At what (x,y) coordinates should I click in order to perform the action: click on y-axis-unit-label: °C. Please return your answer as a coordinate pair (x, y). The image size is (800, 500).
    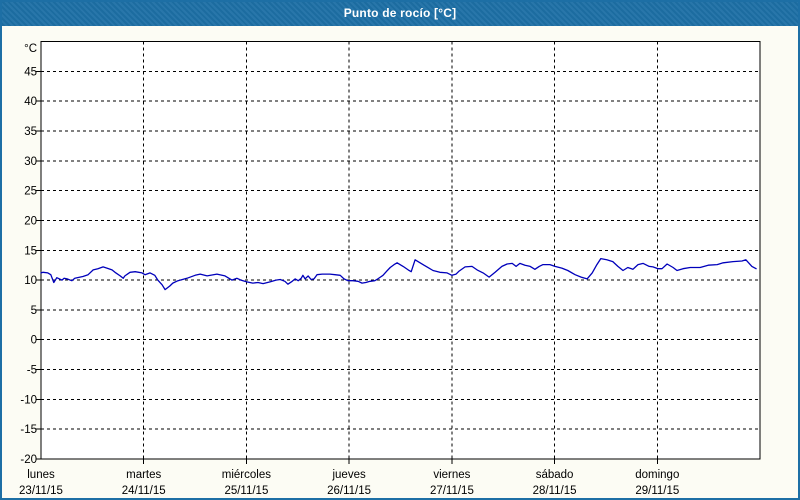
    Looking at the image, I should click on (30, 49).